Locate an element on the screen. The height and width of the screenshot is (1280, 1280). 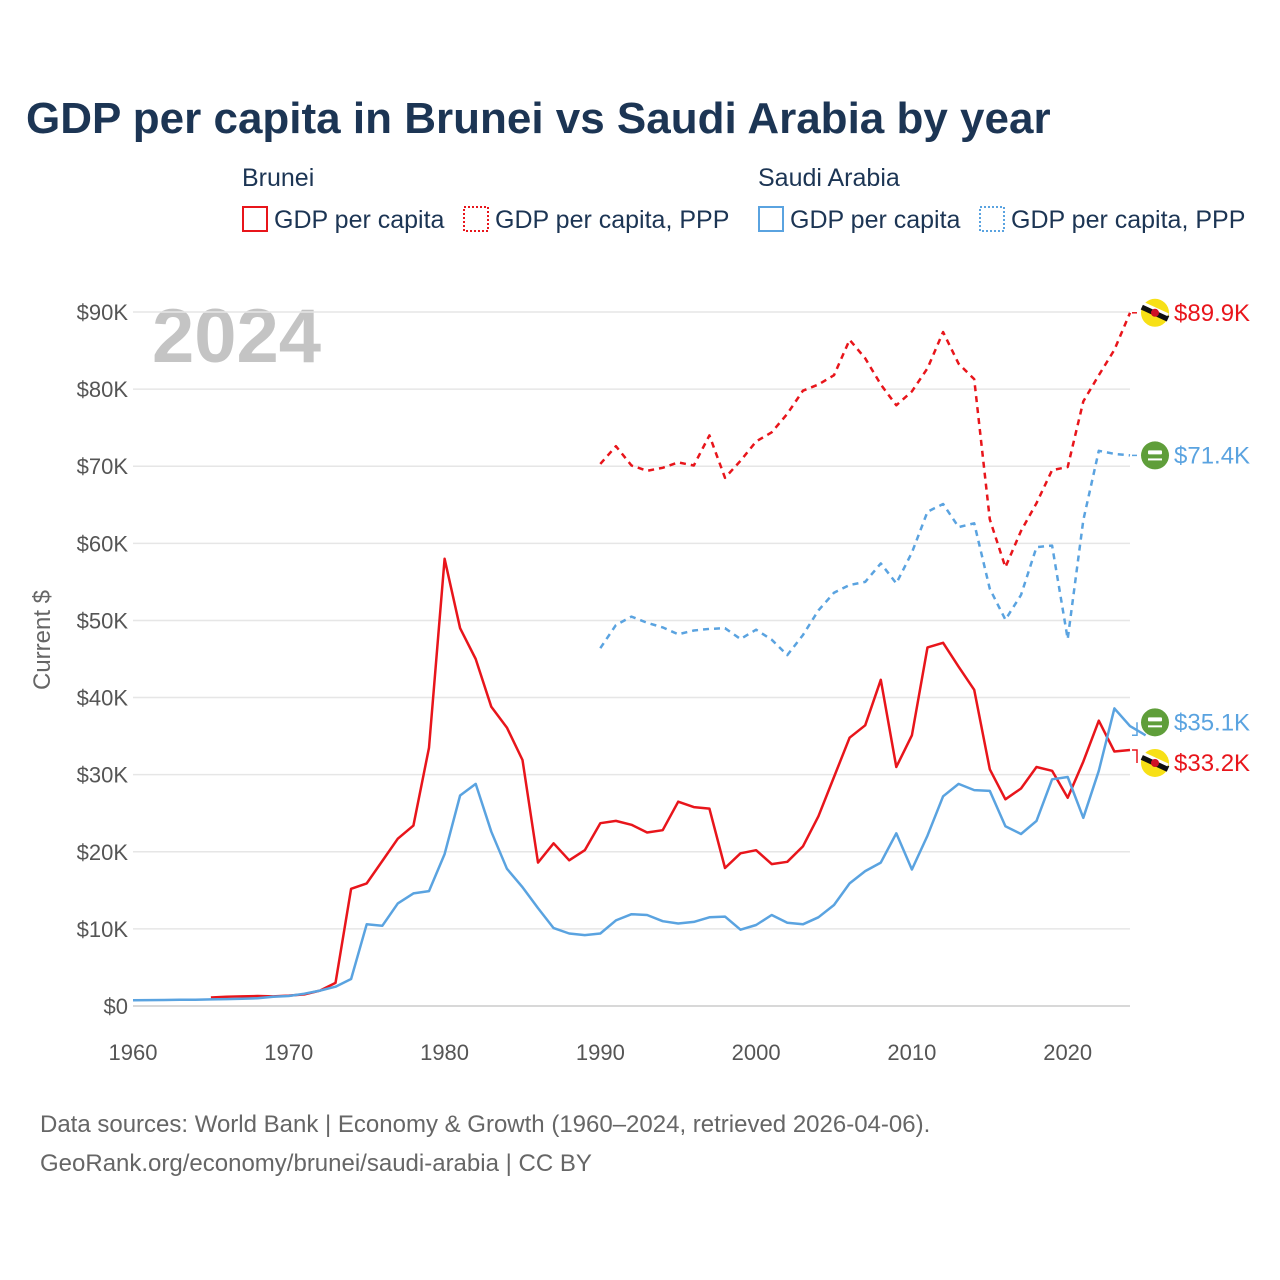
legend-swatch-brunei-gdp is located at coordinates (255, 219).